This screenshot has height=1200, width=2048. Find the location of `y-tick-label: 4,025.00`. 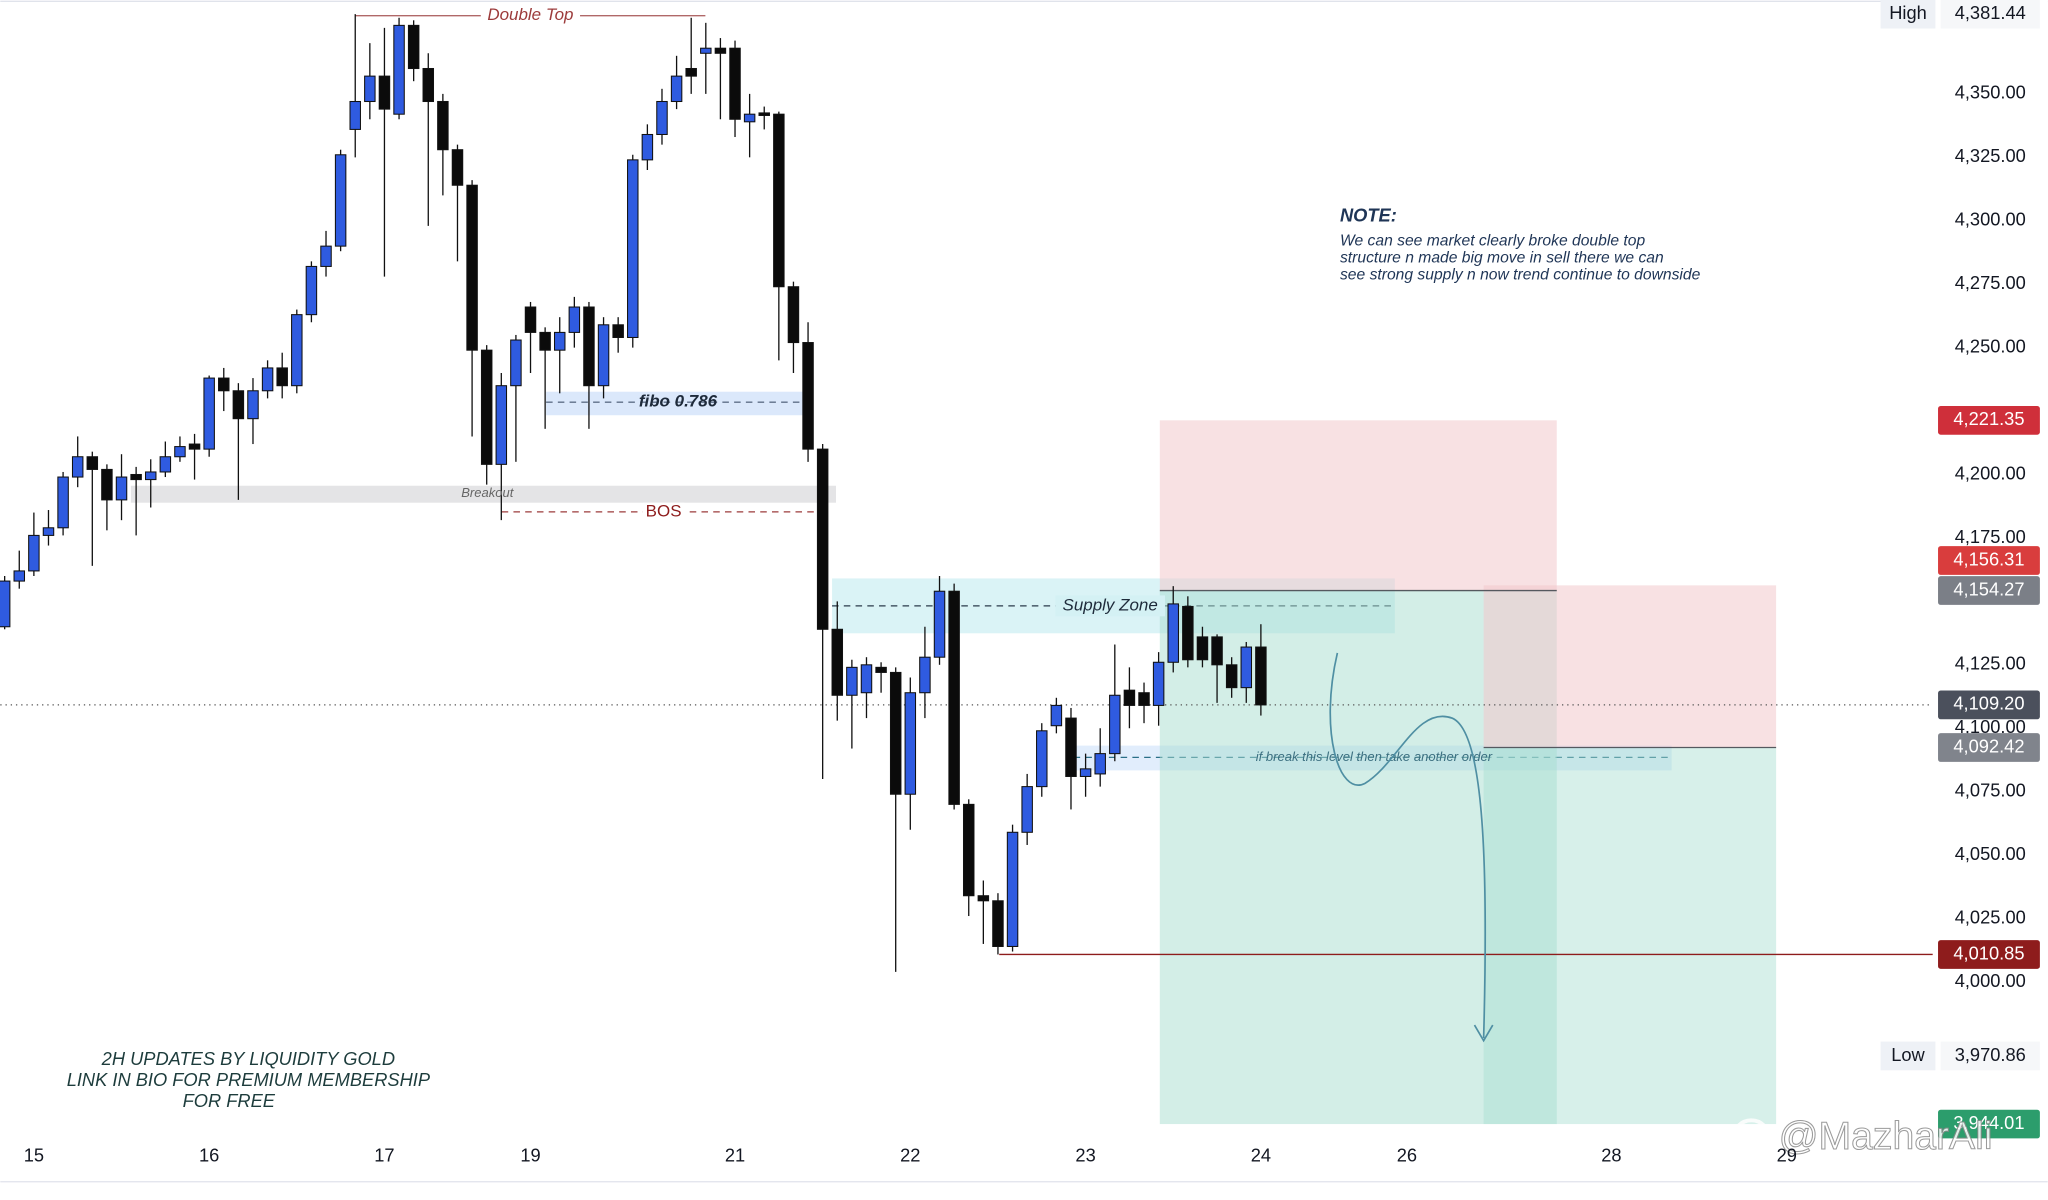

y-tick-label: 4,025.00 is located at coordinates (1990, 916).